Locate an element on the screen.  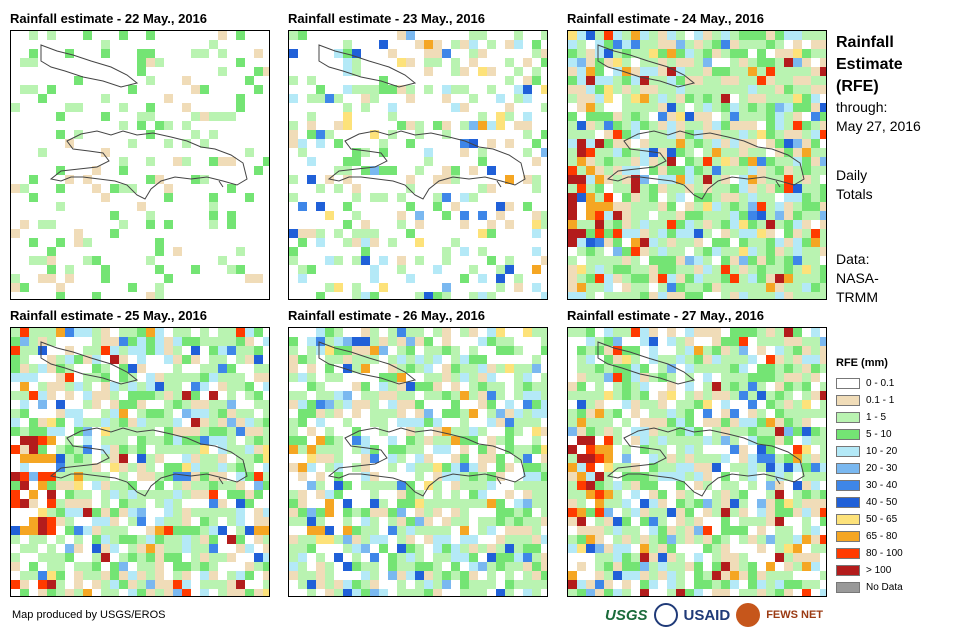
data-line-1: Data: is located at coordinates (853, 259).